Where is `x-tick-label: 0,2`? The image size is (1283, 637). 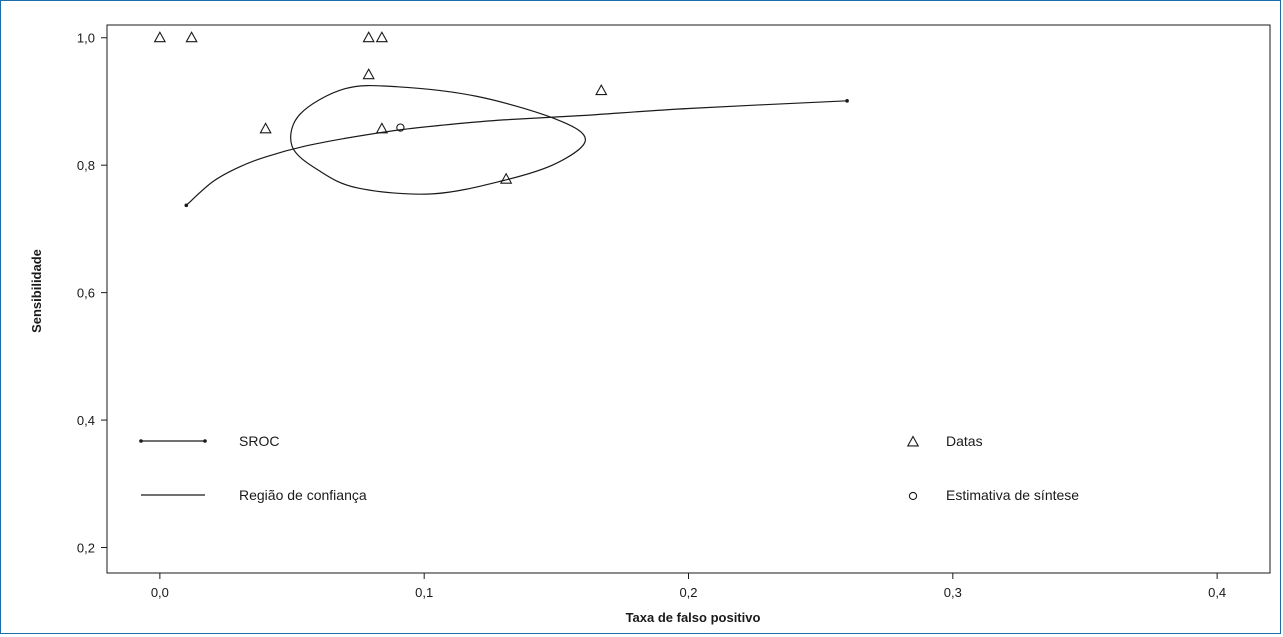 x-tick-label: 0,2 is located at coordinates (688, 592).